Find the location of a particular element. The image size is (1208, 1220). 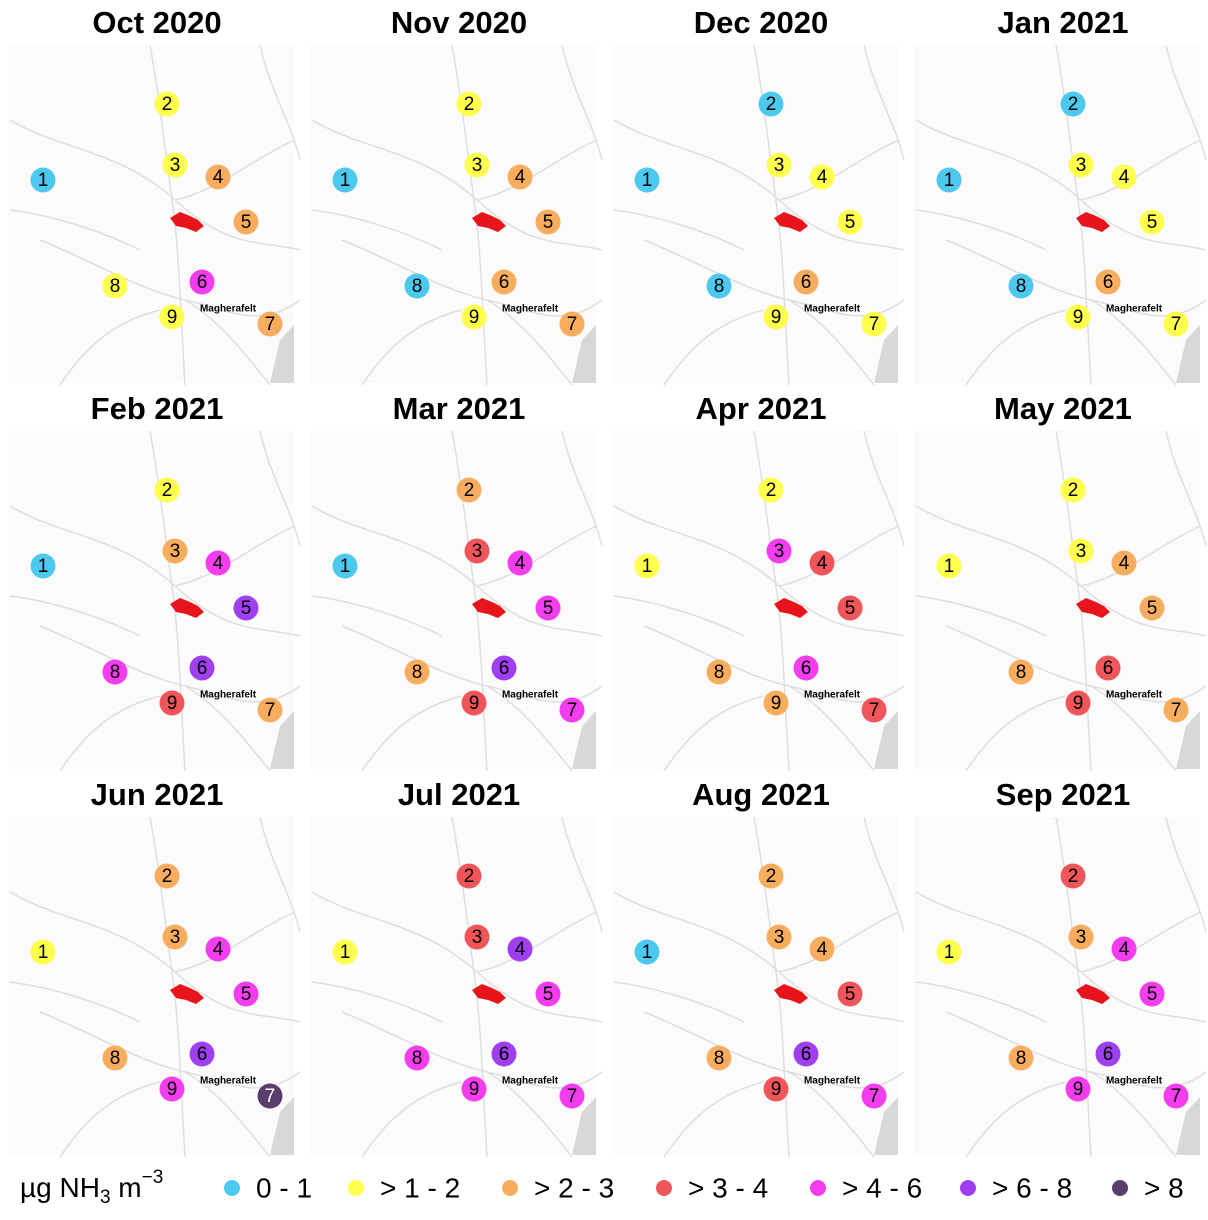

map-panel: Mar 2021 Magherafelt 1 2 3 4 5 6 7 8 9 is located at coordinates (456, 581).